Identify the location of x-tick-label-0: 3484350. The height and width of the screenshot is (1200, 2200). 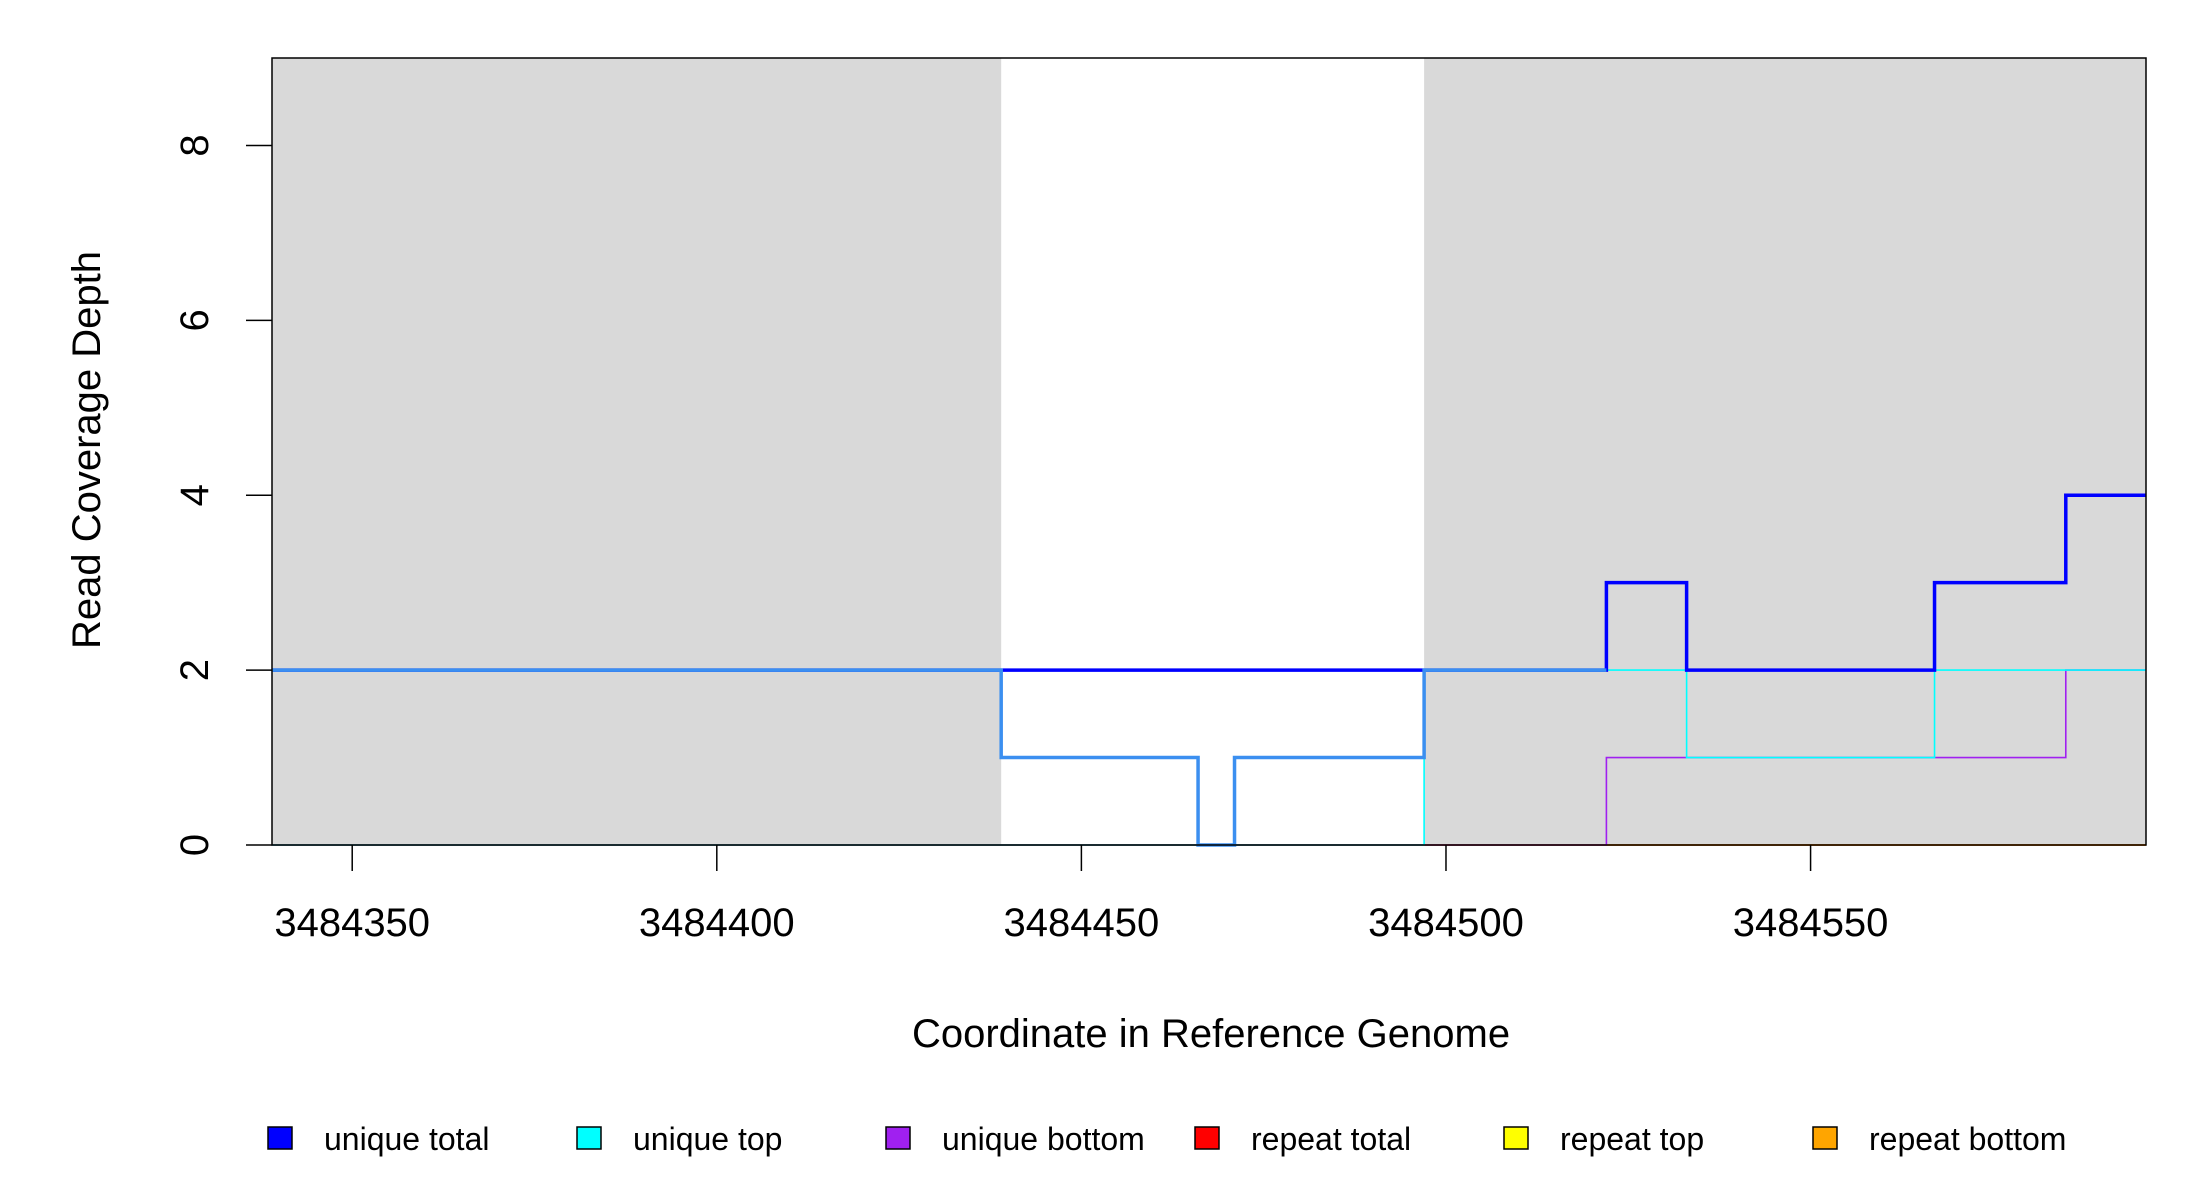
(352, 923).